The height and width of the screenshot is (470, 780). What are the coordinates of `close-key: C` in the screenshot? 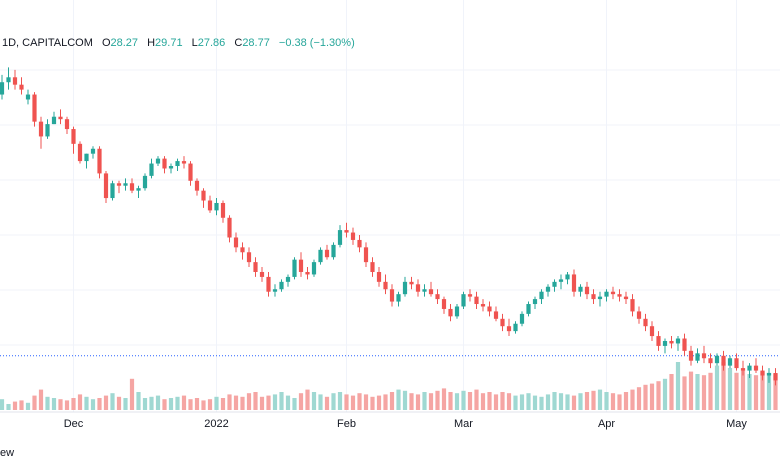 It's located at (238, 43).